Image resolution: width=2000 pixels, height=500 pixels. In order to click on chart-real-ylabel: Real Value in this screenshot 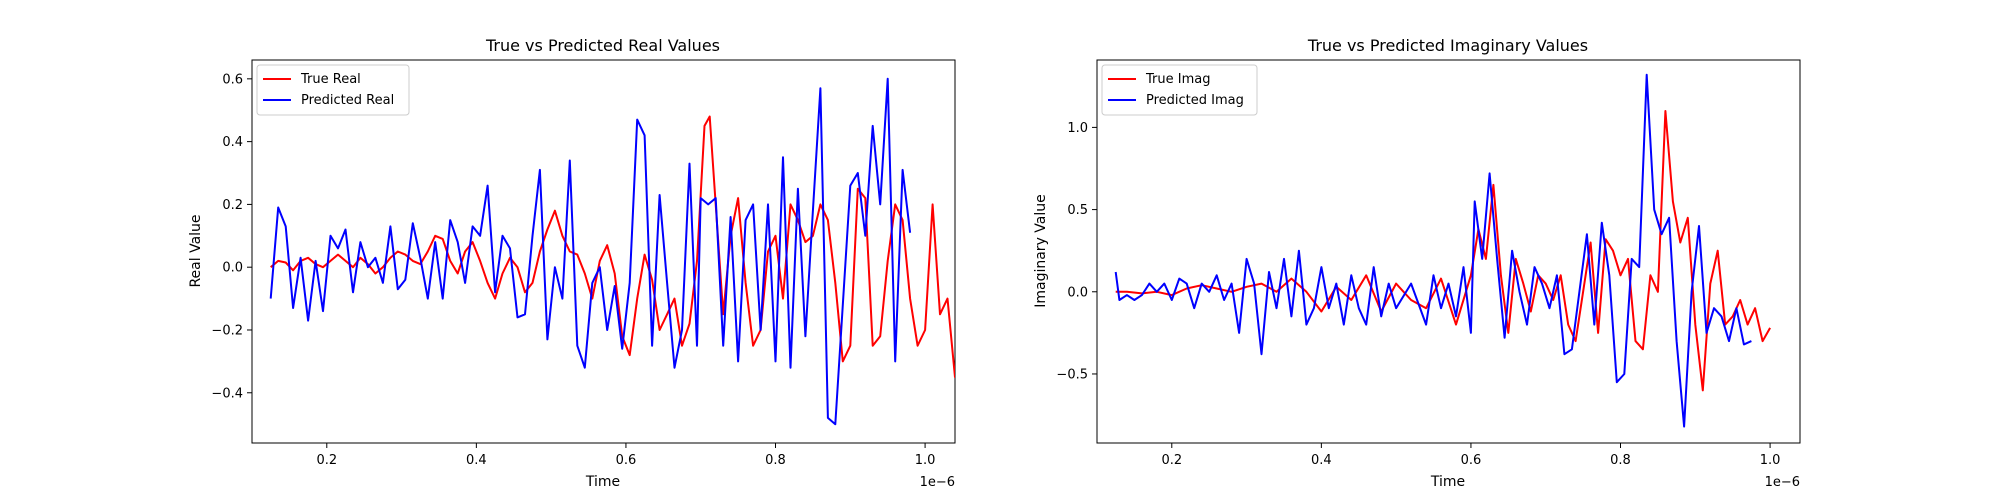, I will do `click(196, 250)`.